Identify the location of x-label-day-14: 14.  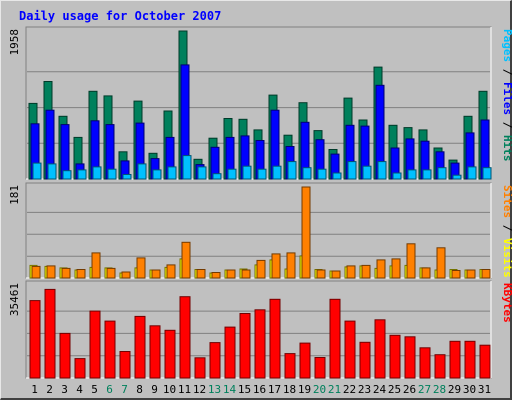
(230, 389).